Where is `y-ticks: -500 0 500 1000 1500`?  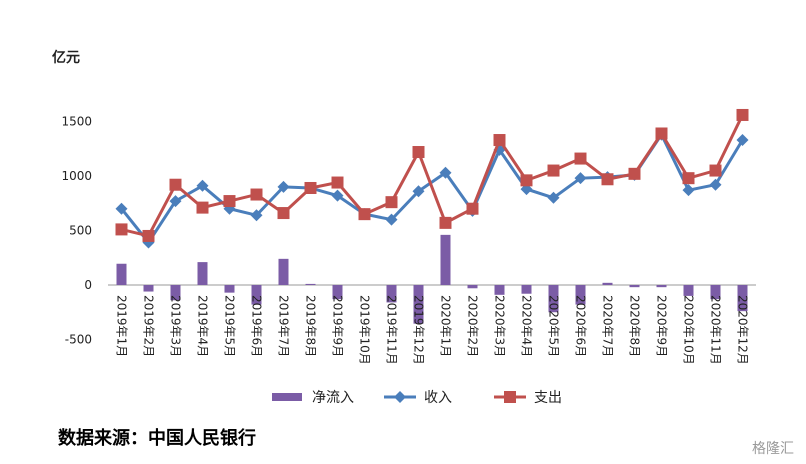
y-ticks: -500 0 500 1000 1500 is located at coordinates (76, 231).